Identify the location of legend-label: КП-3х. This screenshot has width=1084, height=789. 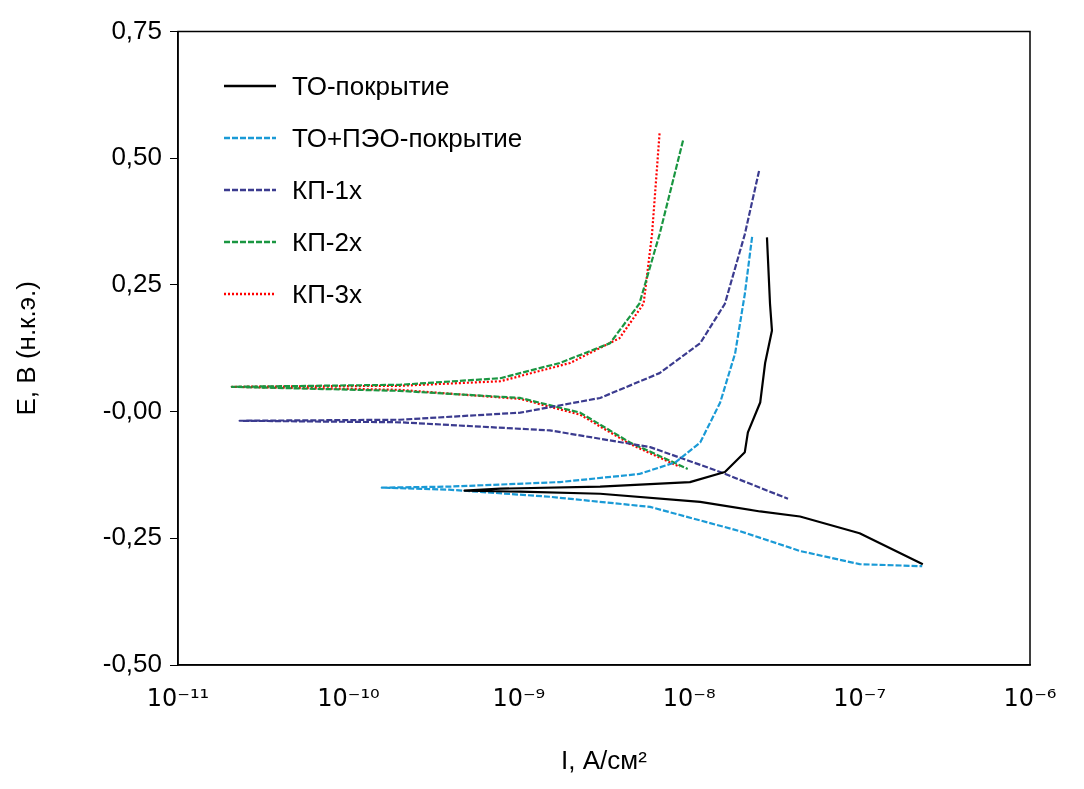
(327, 294).